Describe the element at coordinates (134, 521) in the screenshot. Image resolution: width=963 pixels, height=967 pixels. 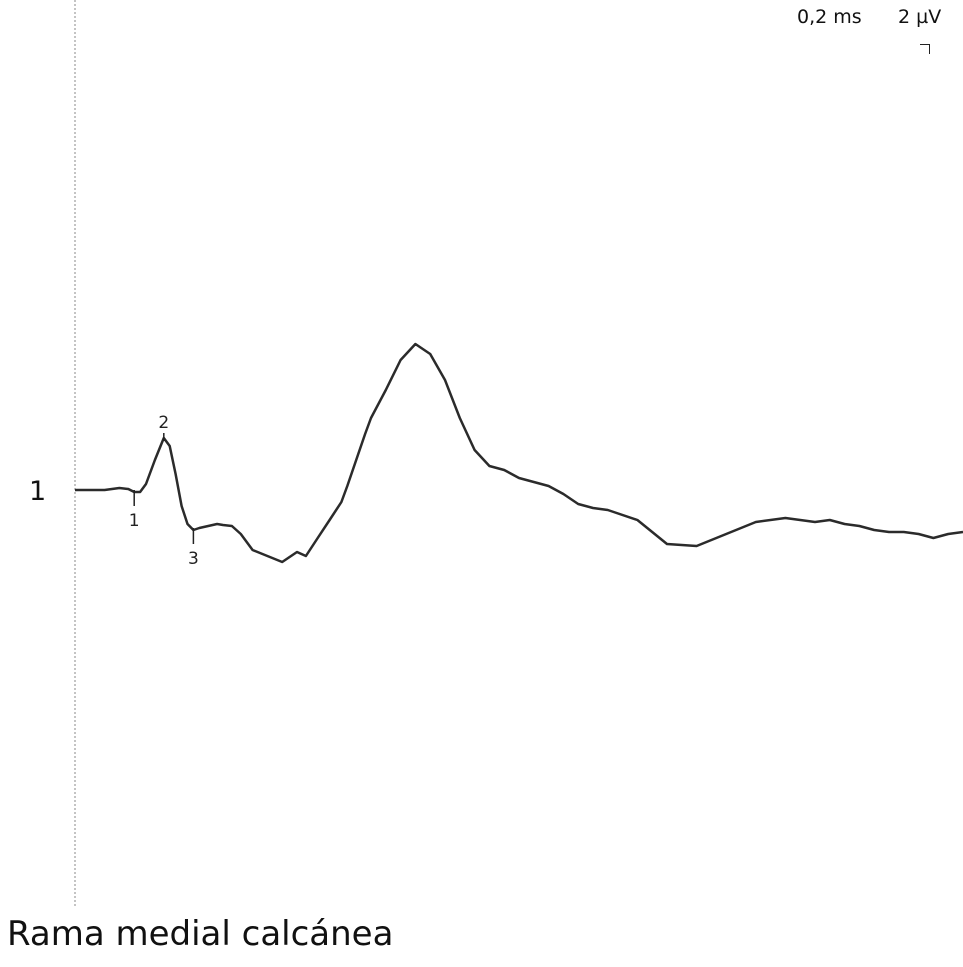
I see `marker-1-label: 1` at that location.